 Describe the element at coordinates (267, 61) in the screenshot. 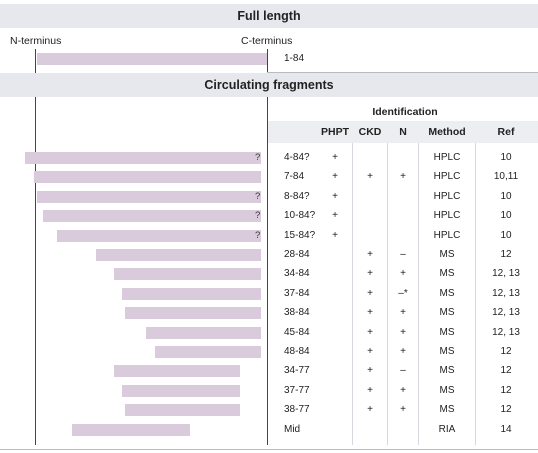

I see `c-terminus-axis-top` at that location.